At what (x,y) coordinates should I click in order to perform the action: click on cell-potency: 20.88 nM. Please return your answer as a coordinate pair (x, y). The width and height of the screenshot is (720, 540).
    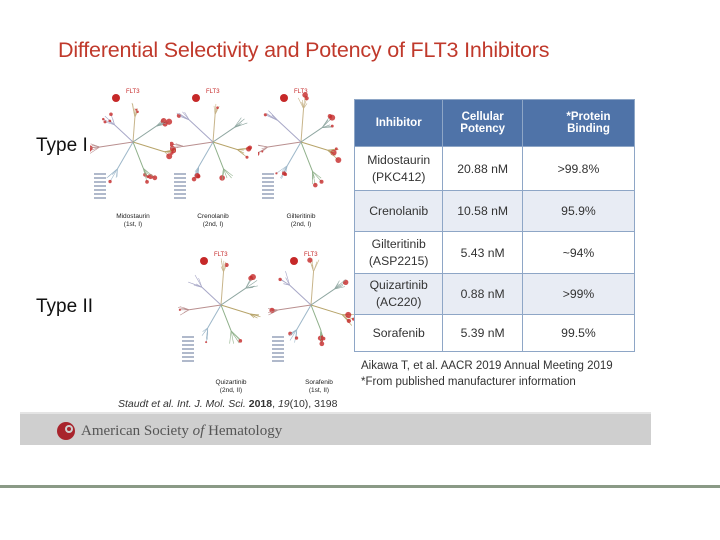
    Looking at the image, I should click on (482, 168).